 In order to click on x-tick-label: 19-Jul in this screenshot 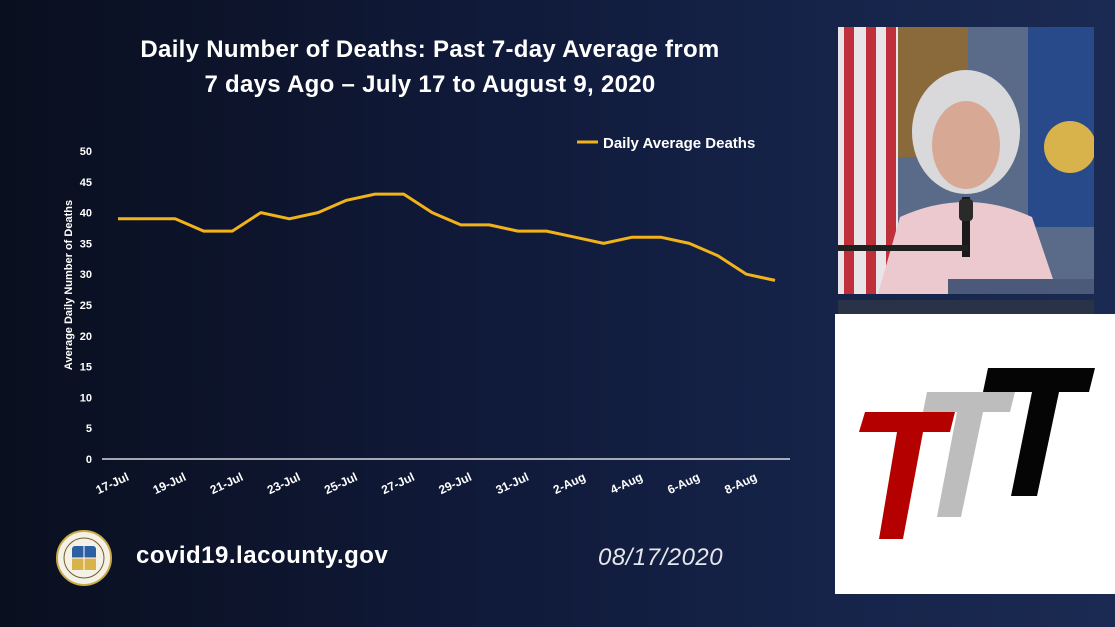, I will do `click(169, 483)`.